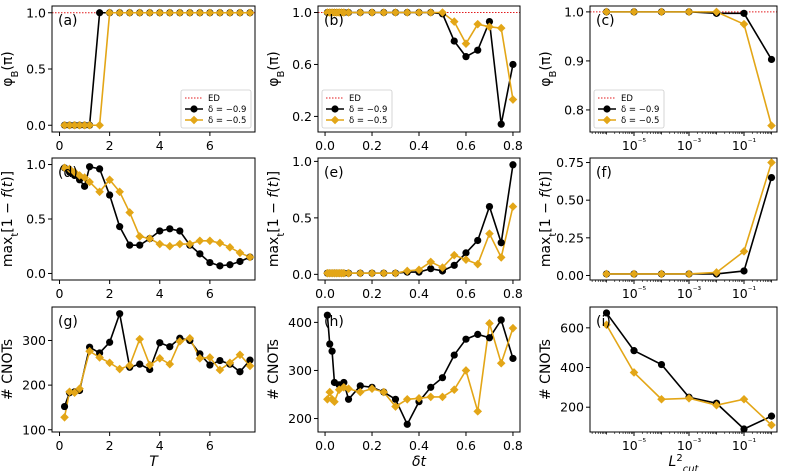 This screenshot has height=471, width=793. I want to click on y-tick-label: 1.0, so click(36, 12).